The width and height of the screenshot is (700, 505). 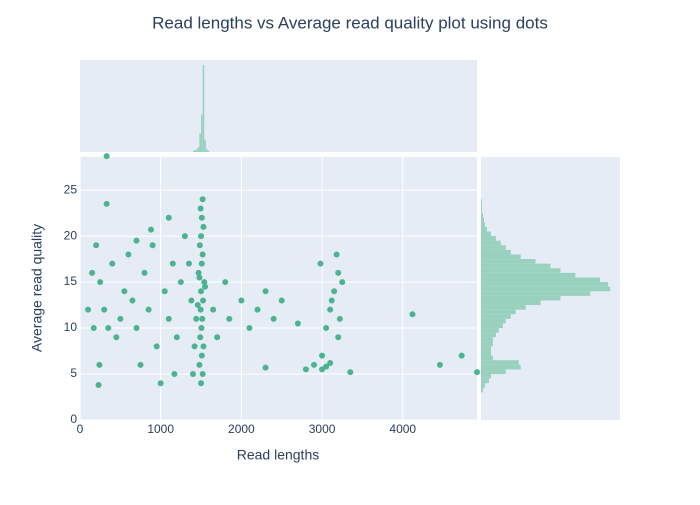 What do you see at coordinates (71, 189) in the screenshot?
I see `y-tick-label: 25` at bounding box center [71, 189].